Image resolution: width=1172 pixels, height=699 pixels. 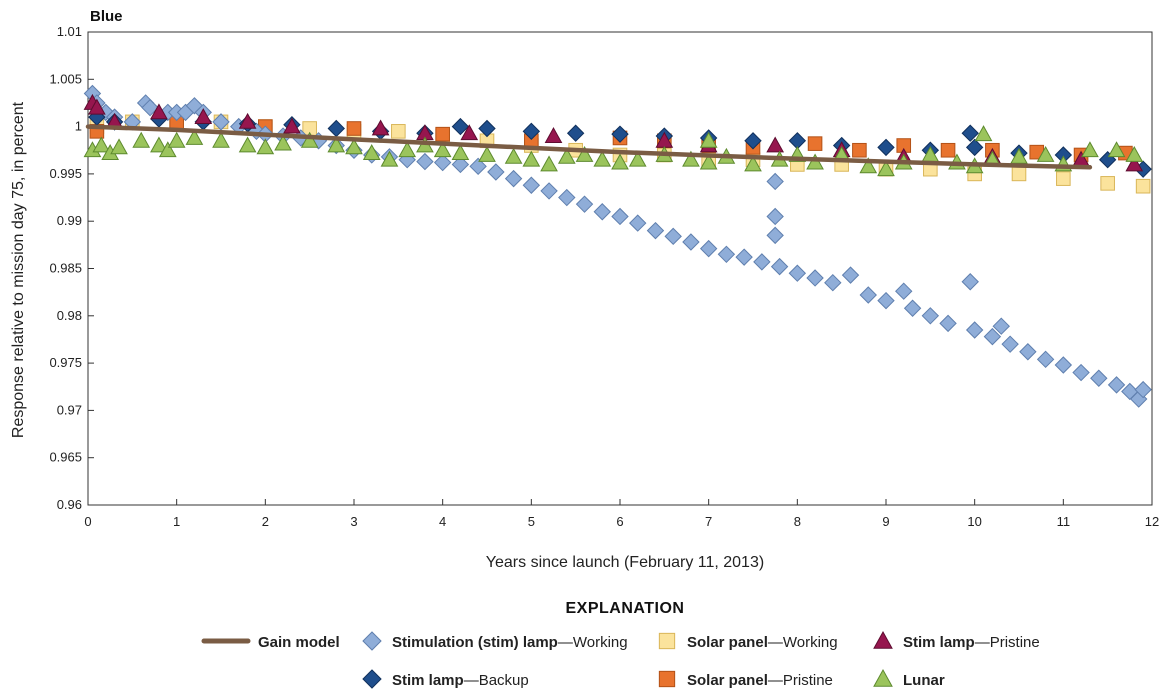 I want to click on legend-label: Solar panel—Pristine, so click(x=760, y=680).